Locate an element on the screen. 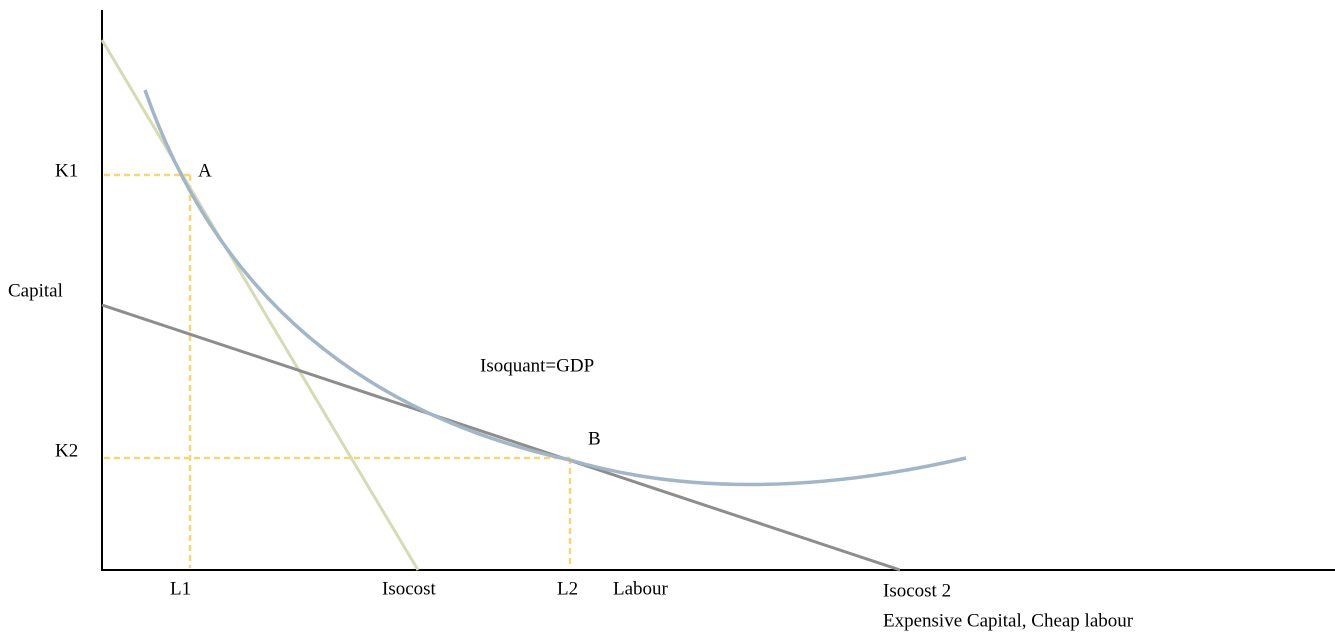 The image size is (1335, 638). y-axis-label: Capital is located at coordinates (35, 290).